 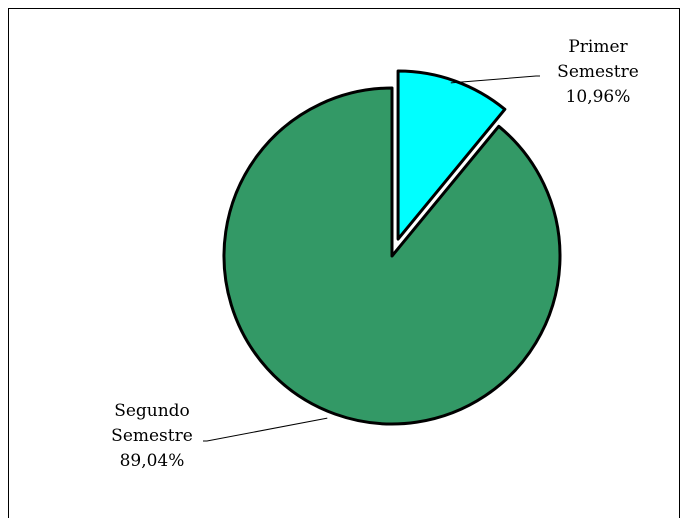 I want to click on data-label-line: 89,04%, so click(x=152, y=461).